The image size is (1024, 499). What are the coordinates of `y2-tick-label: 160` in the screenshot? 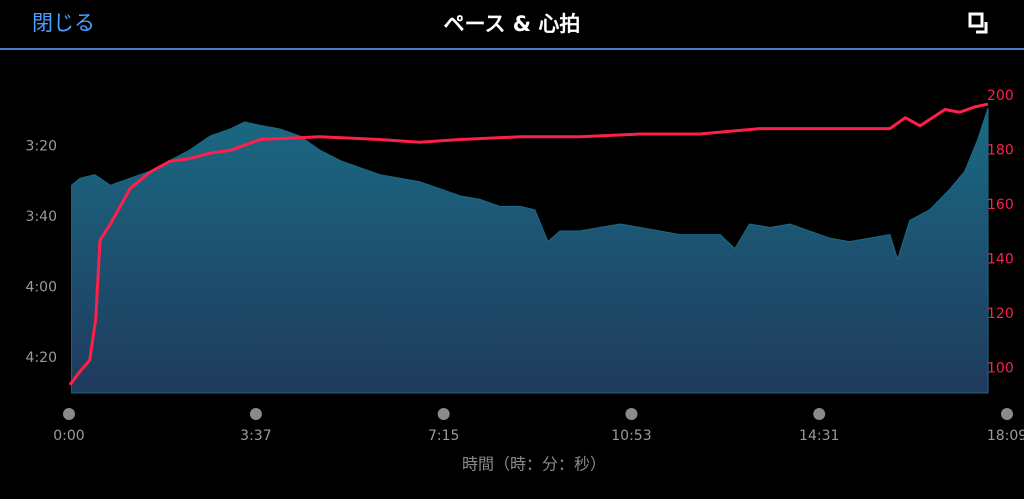 It's located at (1000, 205).